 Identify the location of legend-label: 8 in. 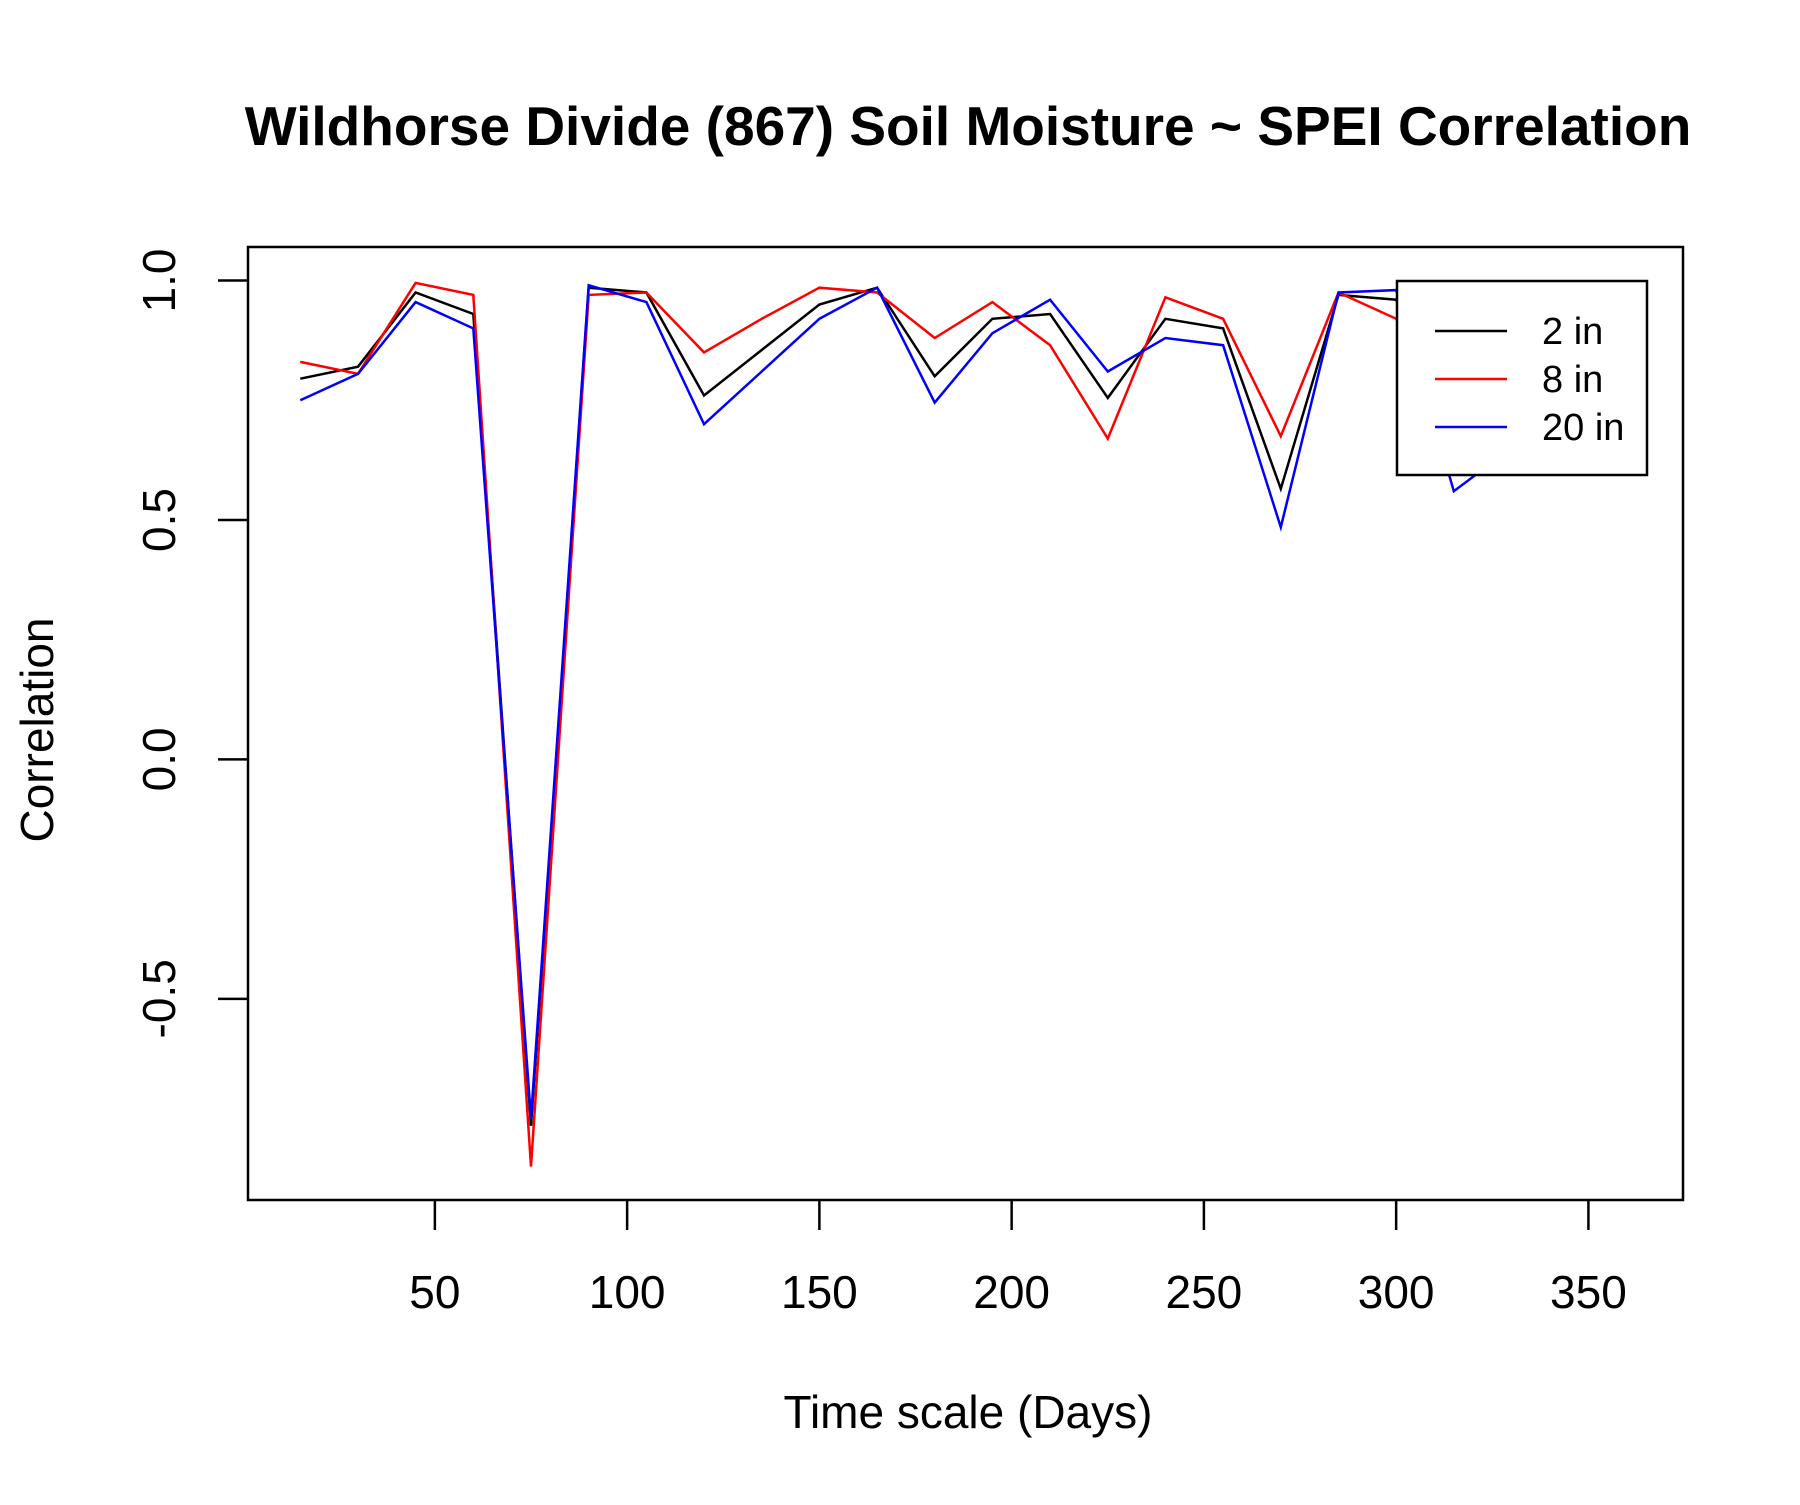
(1572, 380).